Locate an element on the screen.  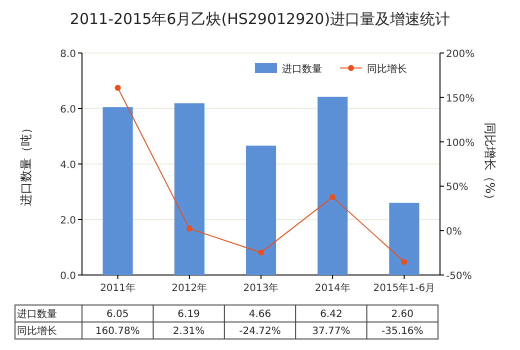
y-tick-label: 2.0 is located at coordinates (68, 221).